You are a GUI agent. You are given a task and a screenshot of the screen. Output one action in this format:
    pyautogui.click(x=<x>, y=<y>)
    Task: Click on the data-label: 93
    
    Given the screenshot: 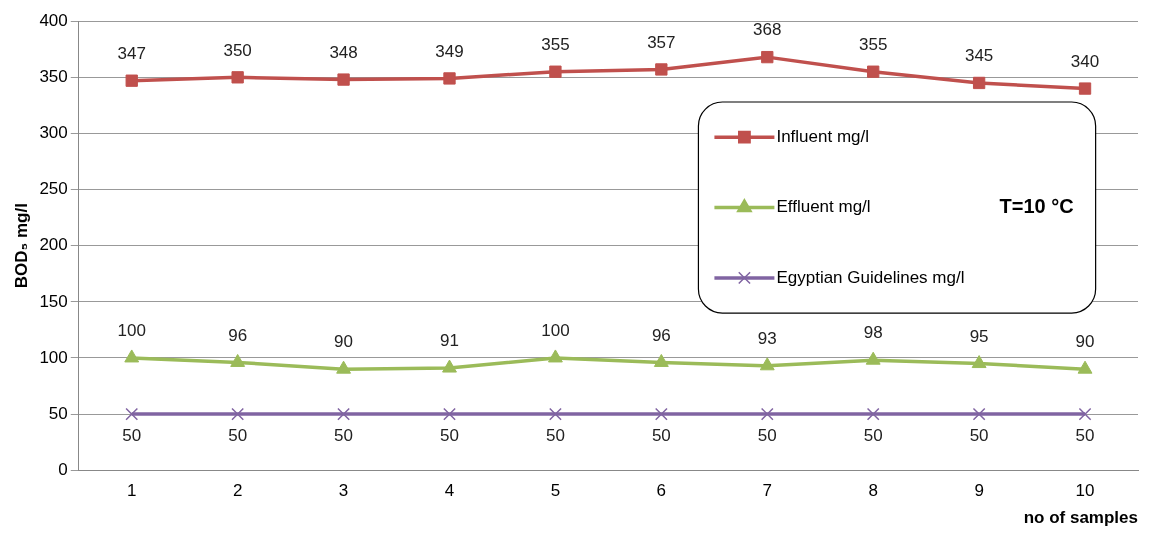 What is the action you would take?
    pyautogui.click(x=767, y=338)
    